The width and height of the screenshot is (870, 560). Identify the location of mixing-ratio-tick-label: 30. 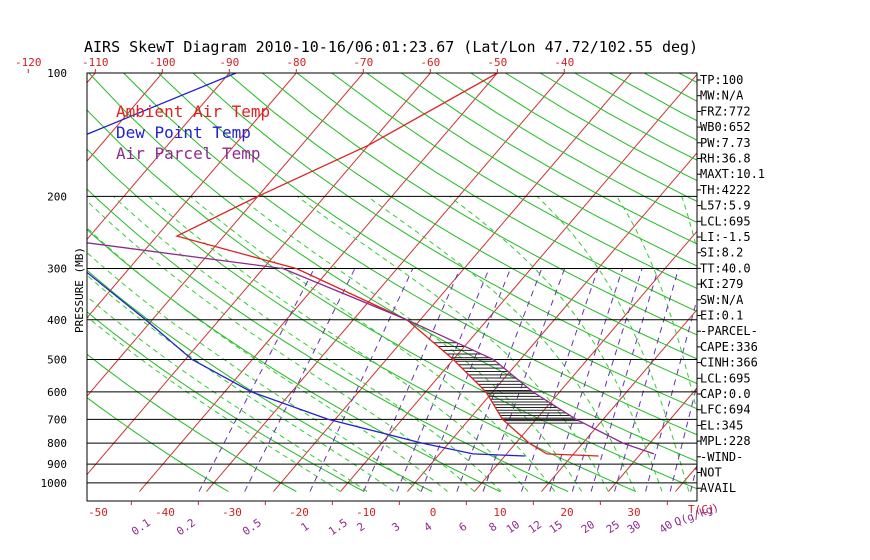
(634, 527).